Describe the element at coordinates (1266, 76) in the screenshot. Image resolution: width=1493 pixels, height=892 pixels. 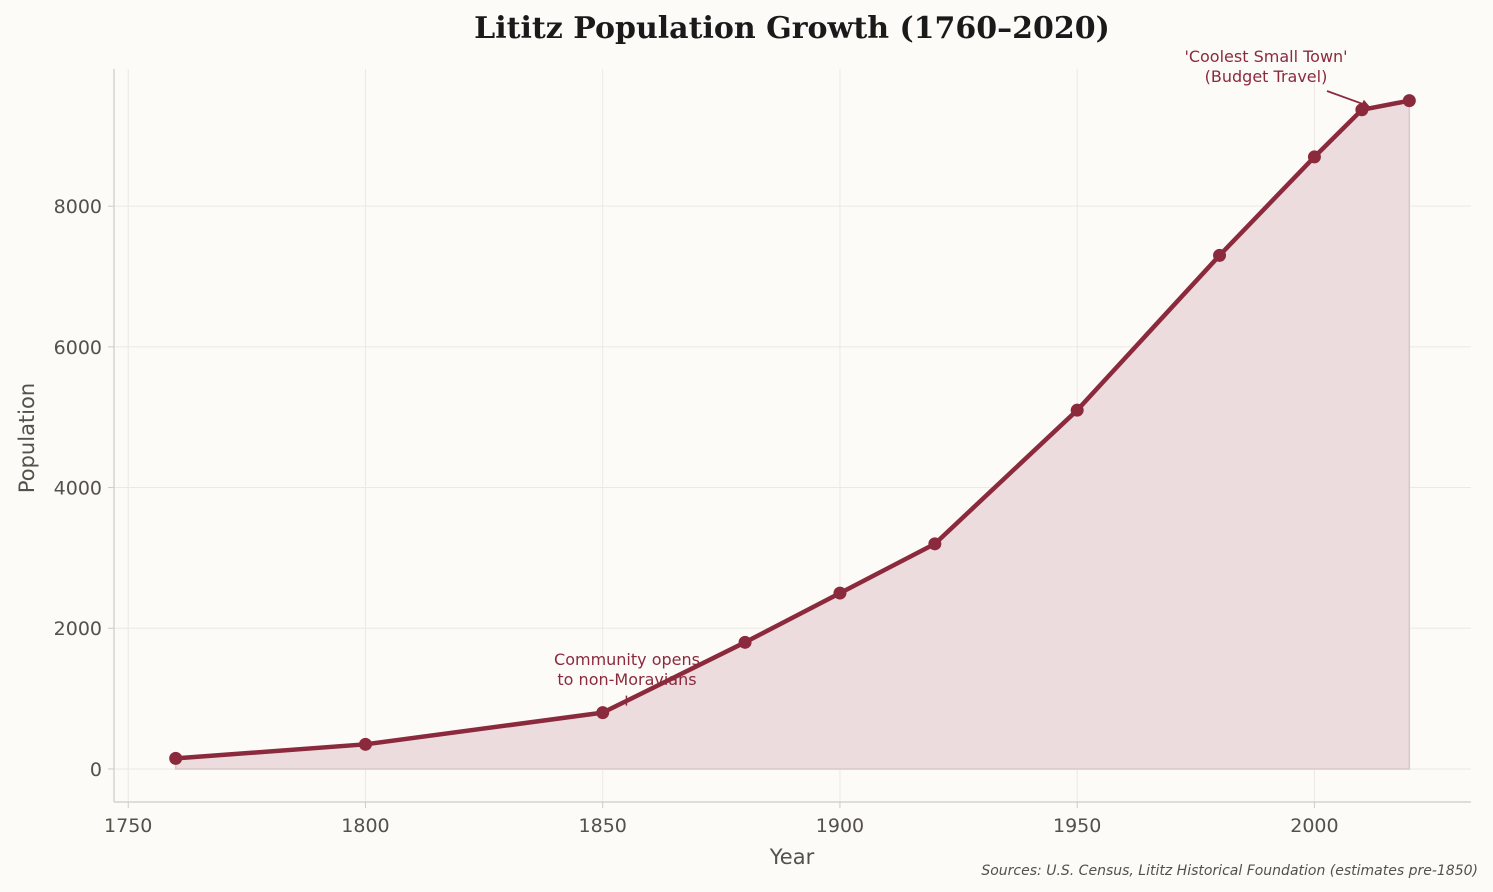
I see `annotation-line: (Budget Travel)` at that location.